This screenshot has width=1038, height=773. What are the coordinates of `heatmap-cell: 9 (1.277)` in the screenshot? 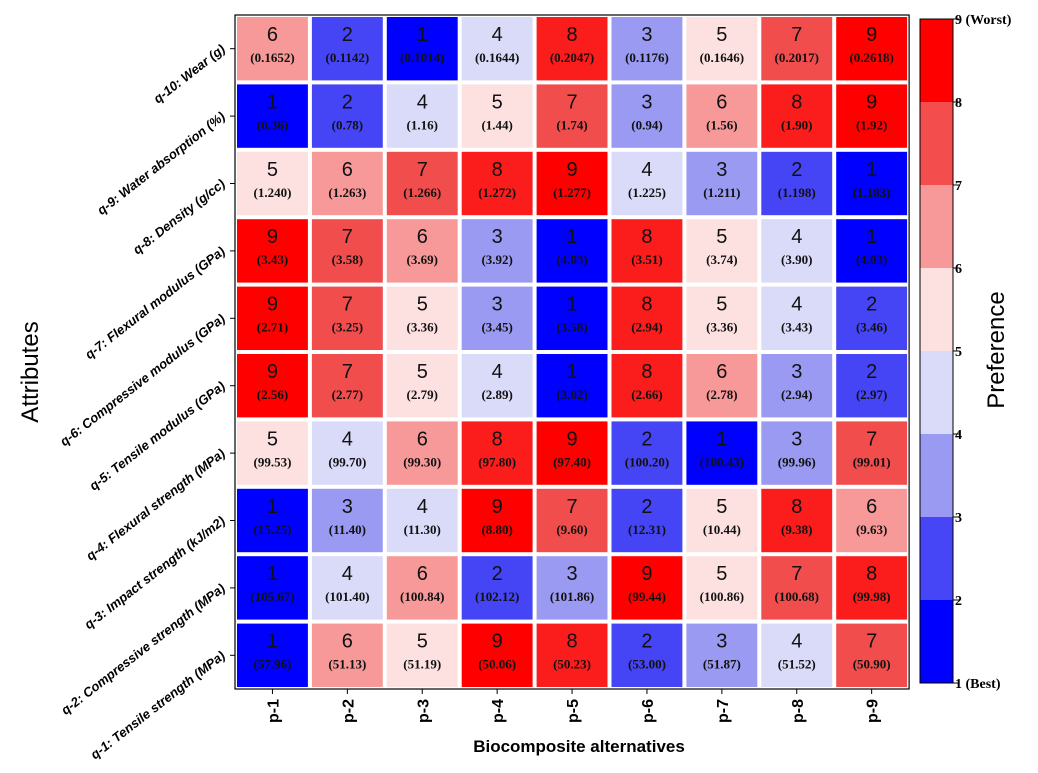 It's located at (572, 183).